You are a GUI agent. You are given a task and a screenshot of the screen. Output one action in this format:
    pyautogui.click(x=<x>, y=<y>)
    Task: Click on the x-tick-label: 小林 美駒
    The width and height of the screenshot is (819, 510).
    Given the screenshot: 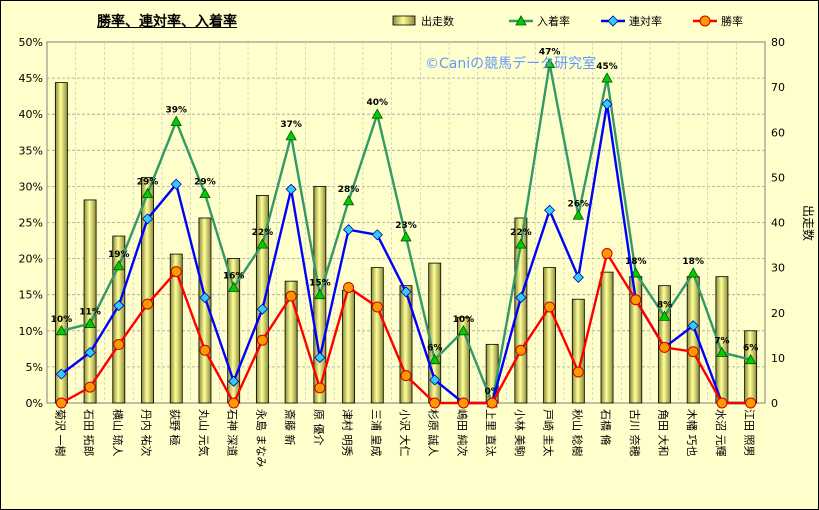 What is the action you would take?
    pyautogui.click(x=520, y=433)
    